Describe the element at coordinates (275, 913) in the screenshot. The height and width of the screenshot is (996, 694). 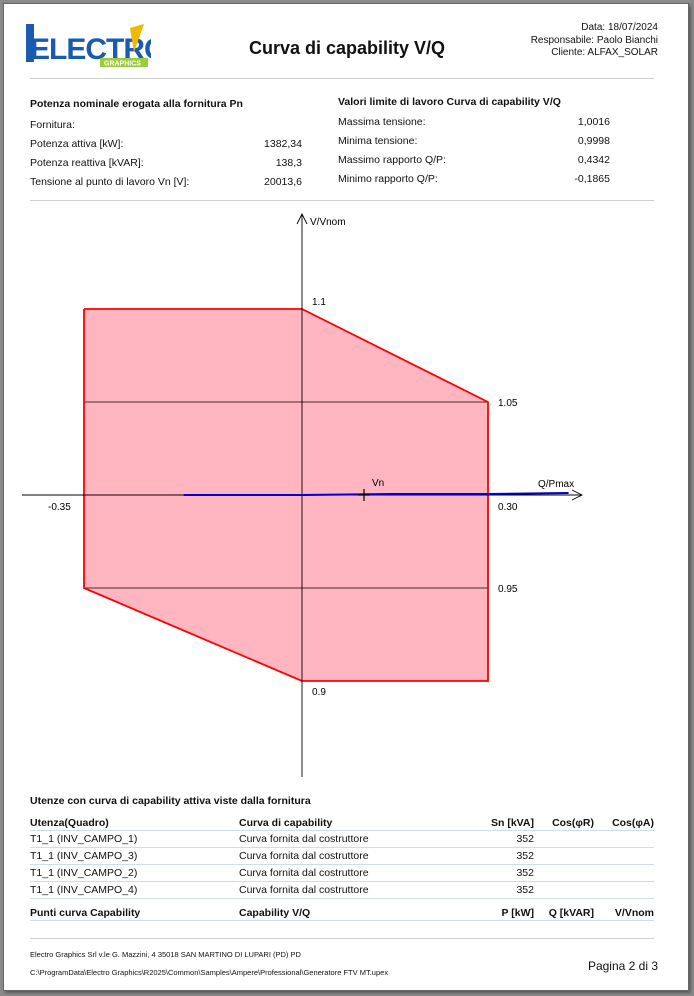
I see `column-header-capability: Capability V/Q` at that location.